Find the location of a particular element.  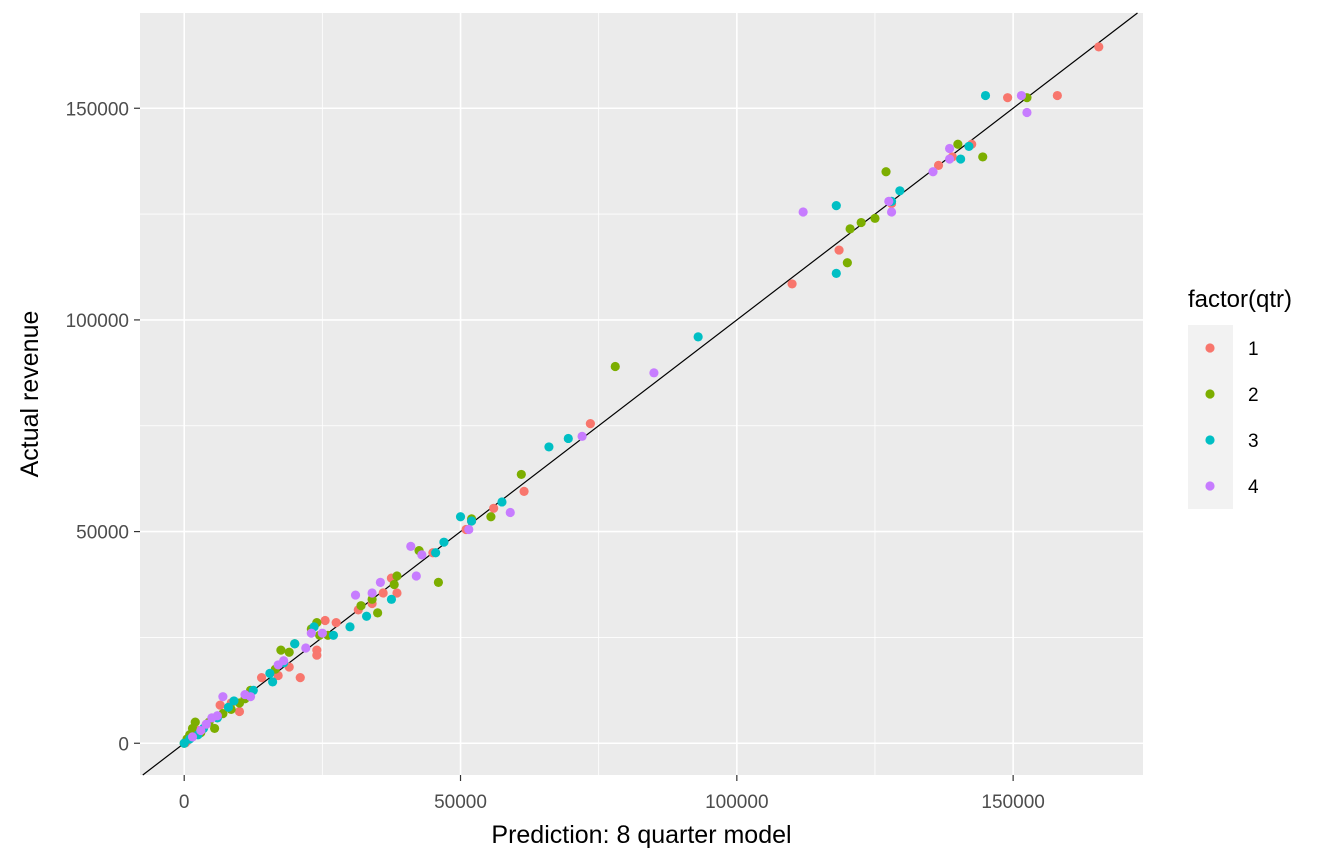

legend-label-4: 4 is located at coordinates (1253, 487).